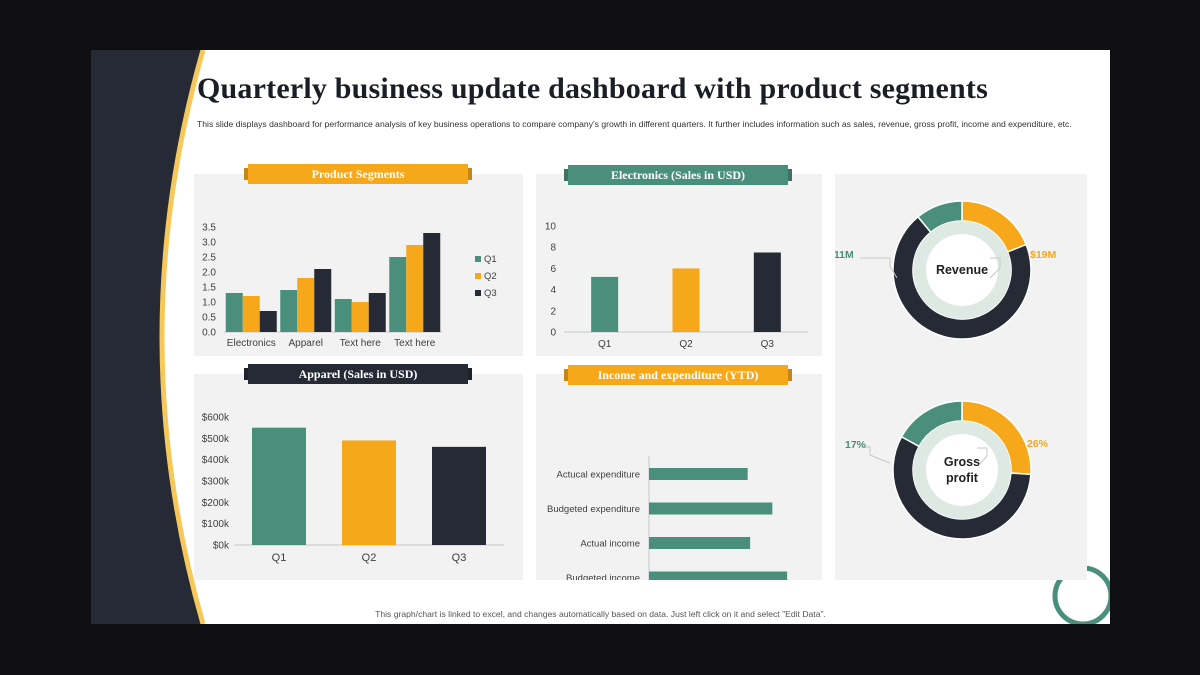  What do you see at coordinates (598, 475) in the screenshot?
I see `y-tick-label: Actucal expenditure` at bounding box center [598, 475].